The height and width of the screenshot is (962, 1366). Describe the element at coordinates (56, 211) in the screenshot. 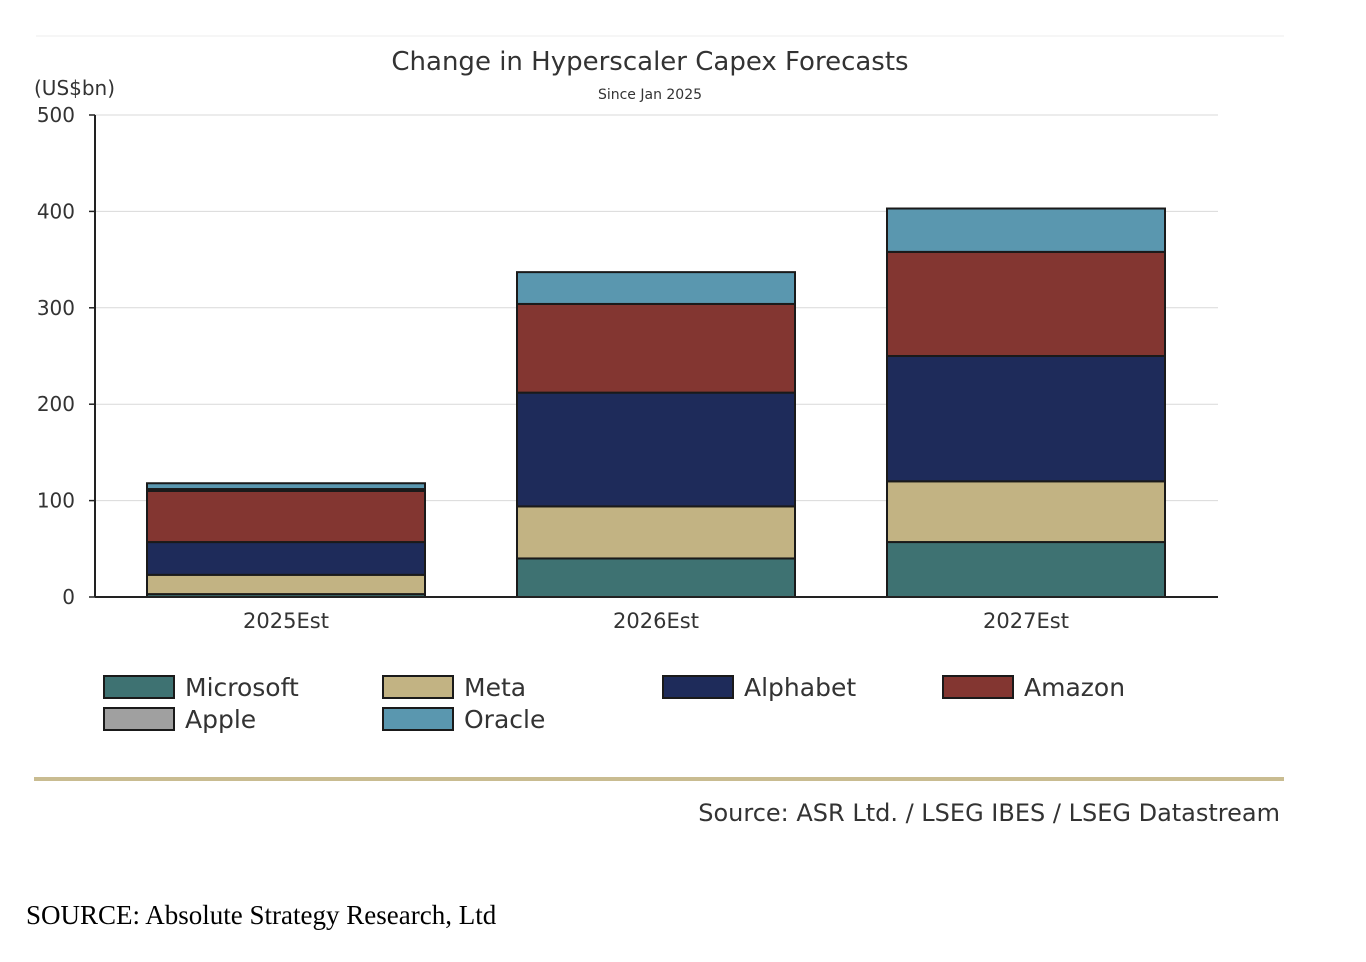

I see `y-tick-label: 400` at that location.